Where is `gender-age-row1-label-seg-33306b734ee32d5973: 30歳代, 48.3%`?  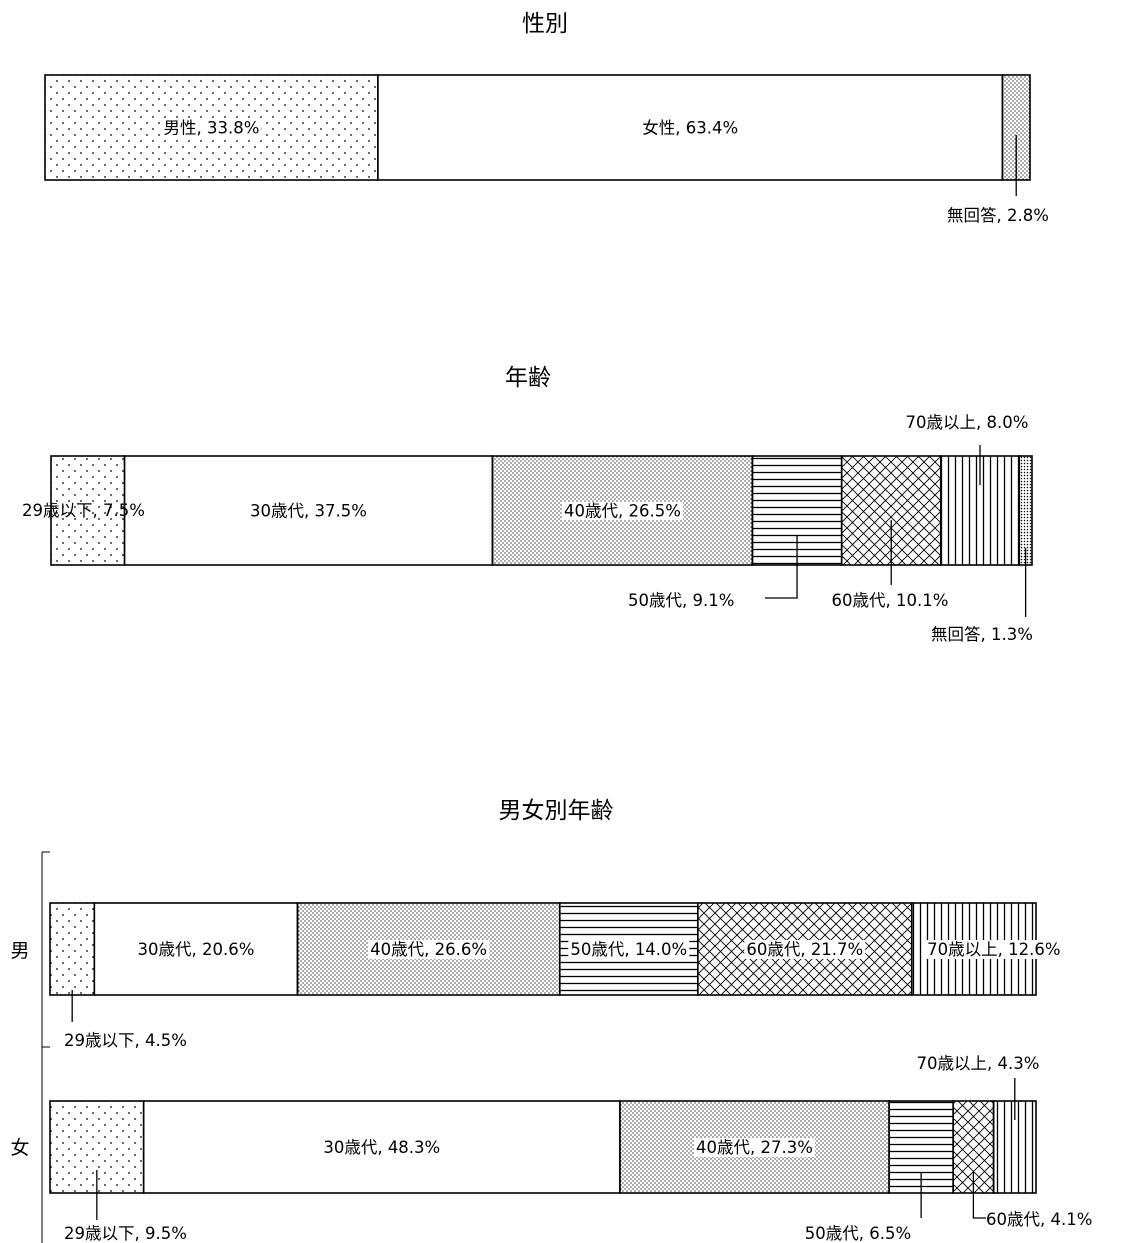
gender-age-row1-label-seg-33306b734ee32d5973: 30歳代, 48.3% is located at coordinates (381, 1147).